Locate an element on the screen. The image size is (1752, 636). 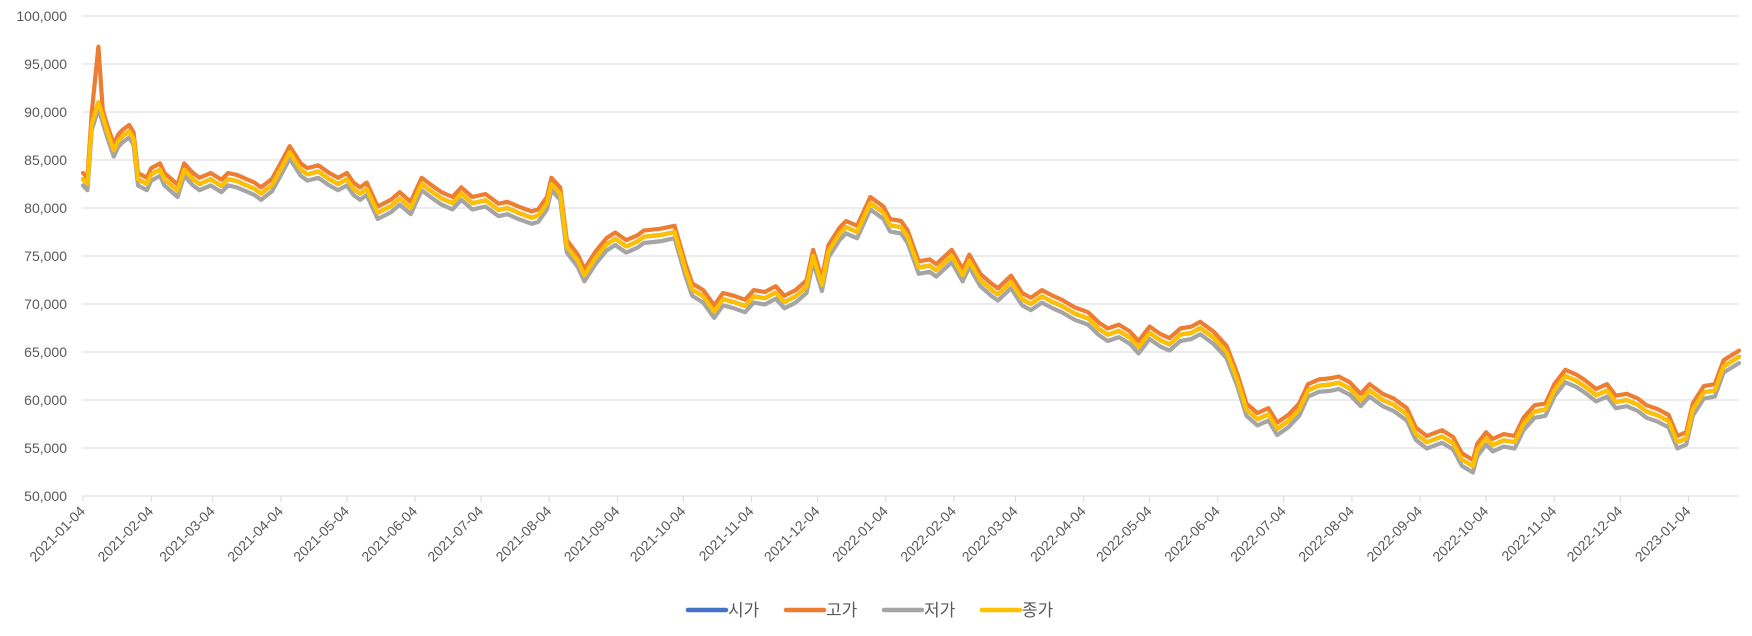
legend-label: 저가 is located at coordinates (940, 611).